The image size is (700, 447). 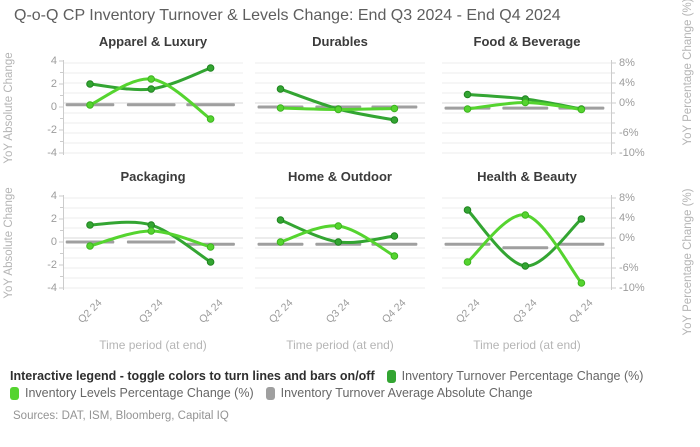 I want to click on subplot-home-and-outdoor, so click(x=340, y=243).